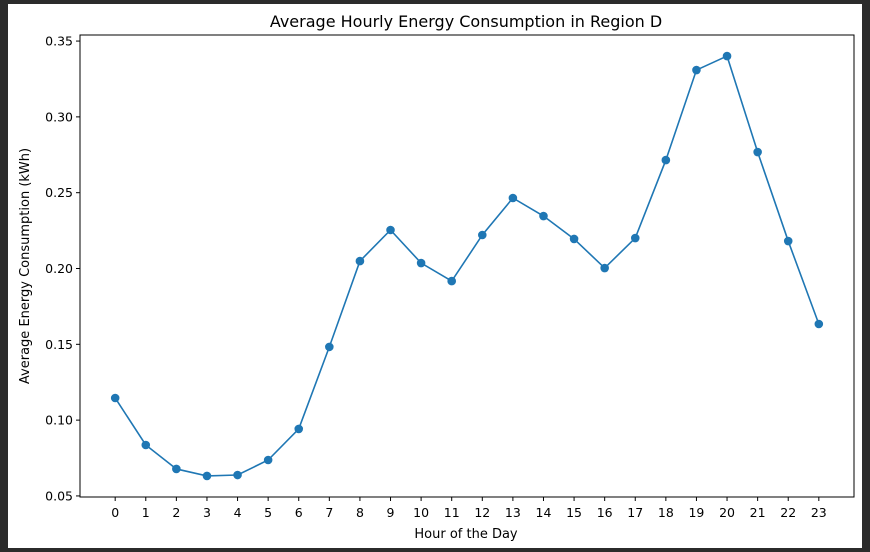  Describe the element at coordinates (421, 512) in the screenshot. I see `x-tick-label: 10` at that location.